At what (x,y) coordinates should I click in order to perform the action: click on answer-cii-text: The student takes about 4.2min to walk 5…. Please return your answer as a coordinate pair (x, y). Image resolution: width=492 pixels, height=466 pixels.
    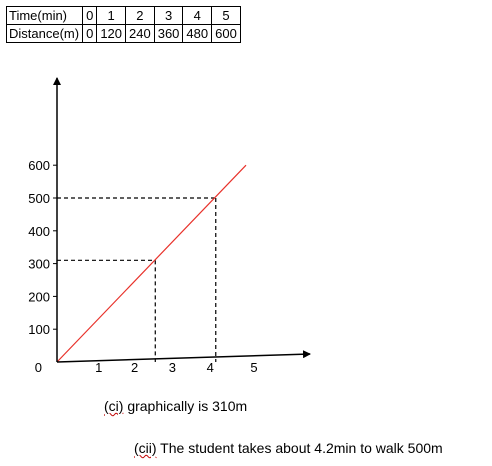
    Looking at the image, I should click on (299, 448).